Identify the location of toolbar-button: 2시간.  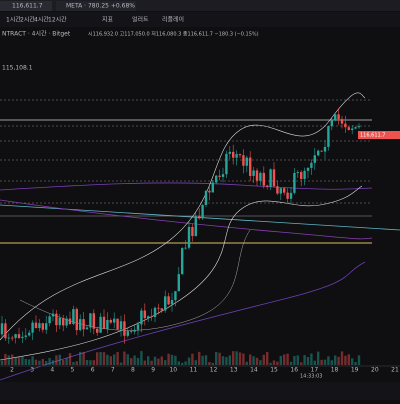
(27, 20).